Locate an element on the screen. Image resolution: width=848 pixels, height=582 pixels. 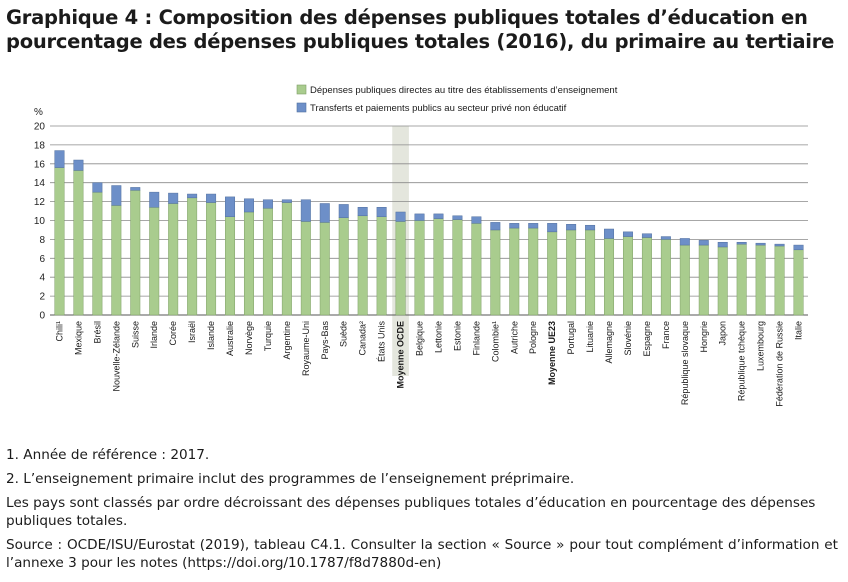
x-tick-label: Moyenne OCDE is located at coordinates (401, 355).